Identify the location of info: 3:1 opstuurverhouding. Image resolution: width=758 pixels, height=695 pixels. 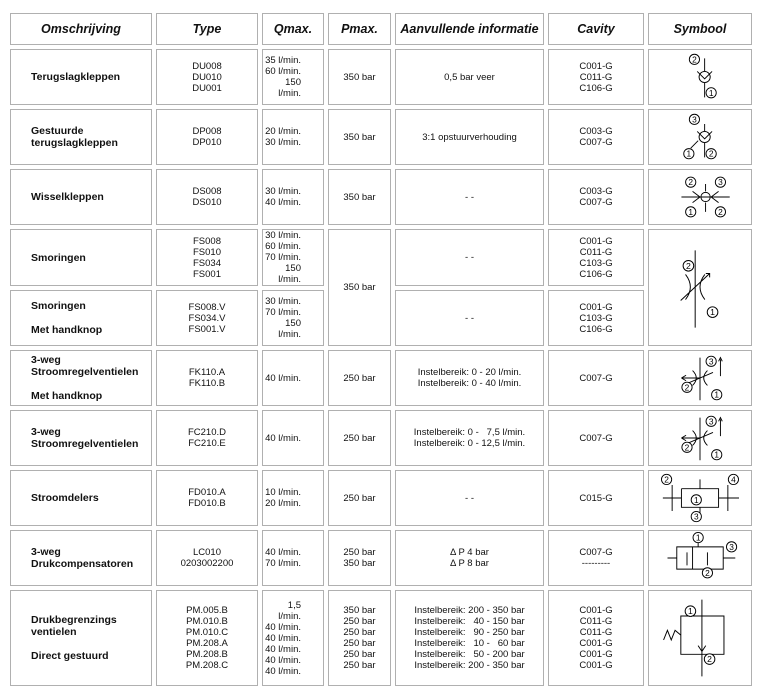
(469, 137).